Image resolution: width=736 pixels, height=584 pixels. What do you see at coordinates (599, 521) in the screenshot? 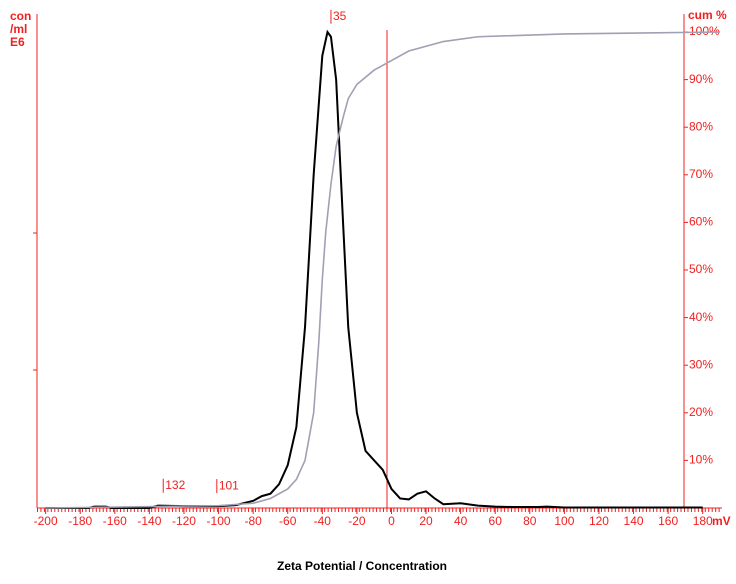
I see `x-tick-label: 120` at bounding box center [599, 521].